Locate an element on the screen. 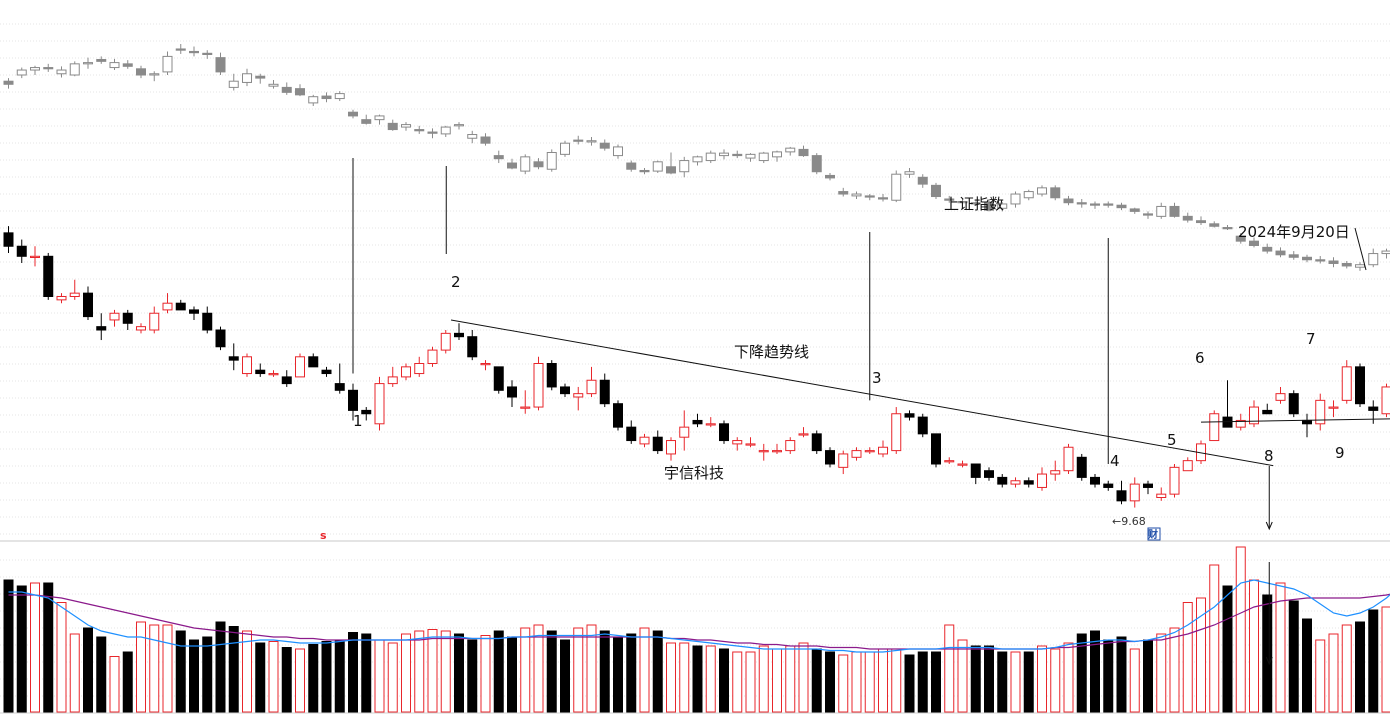 The image size is (1390, 725). point-label-4: 4 is located at coordinates (1115, 461).